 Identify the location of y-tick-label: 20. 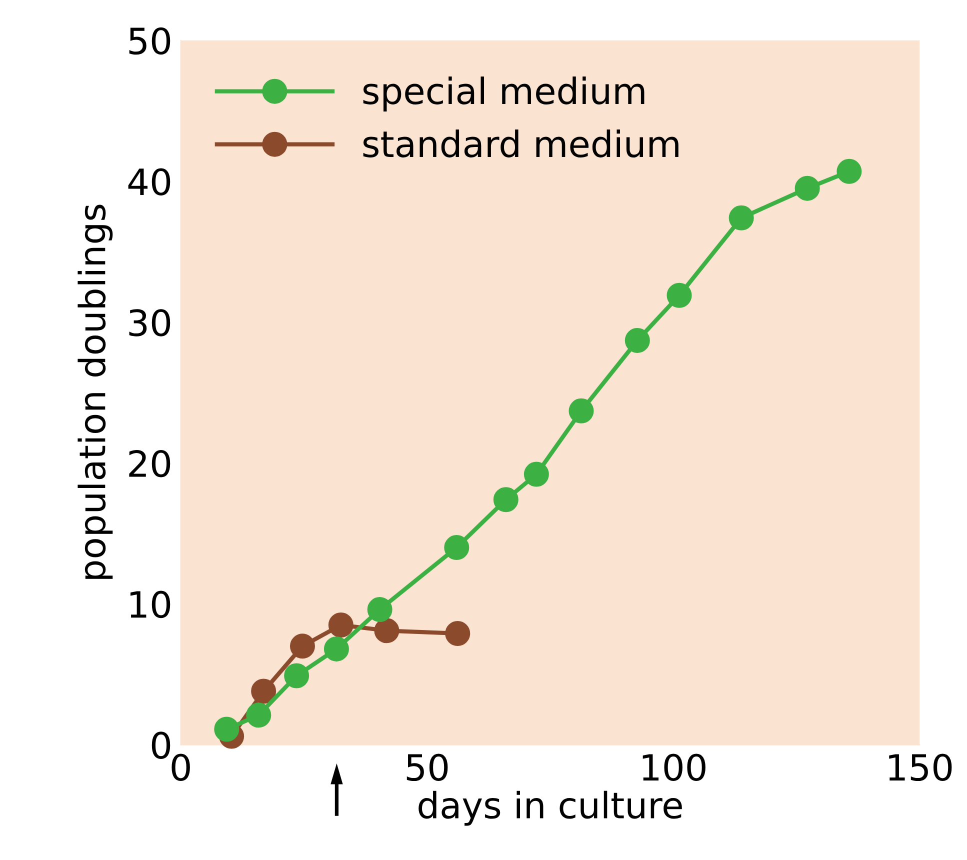
(149, 464).